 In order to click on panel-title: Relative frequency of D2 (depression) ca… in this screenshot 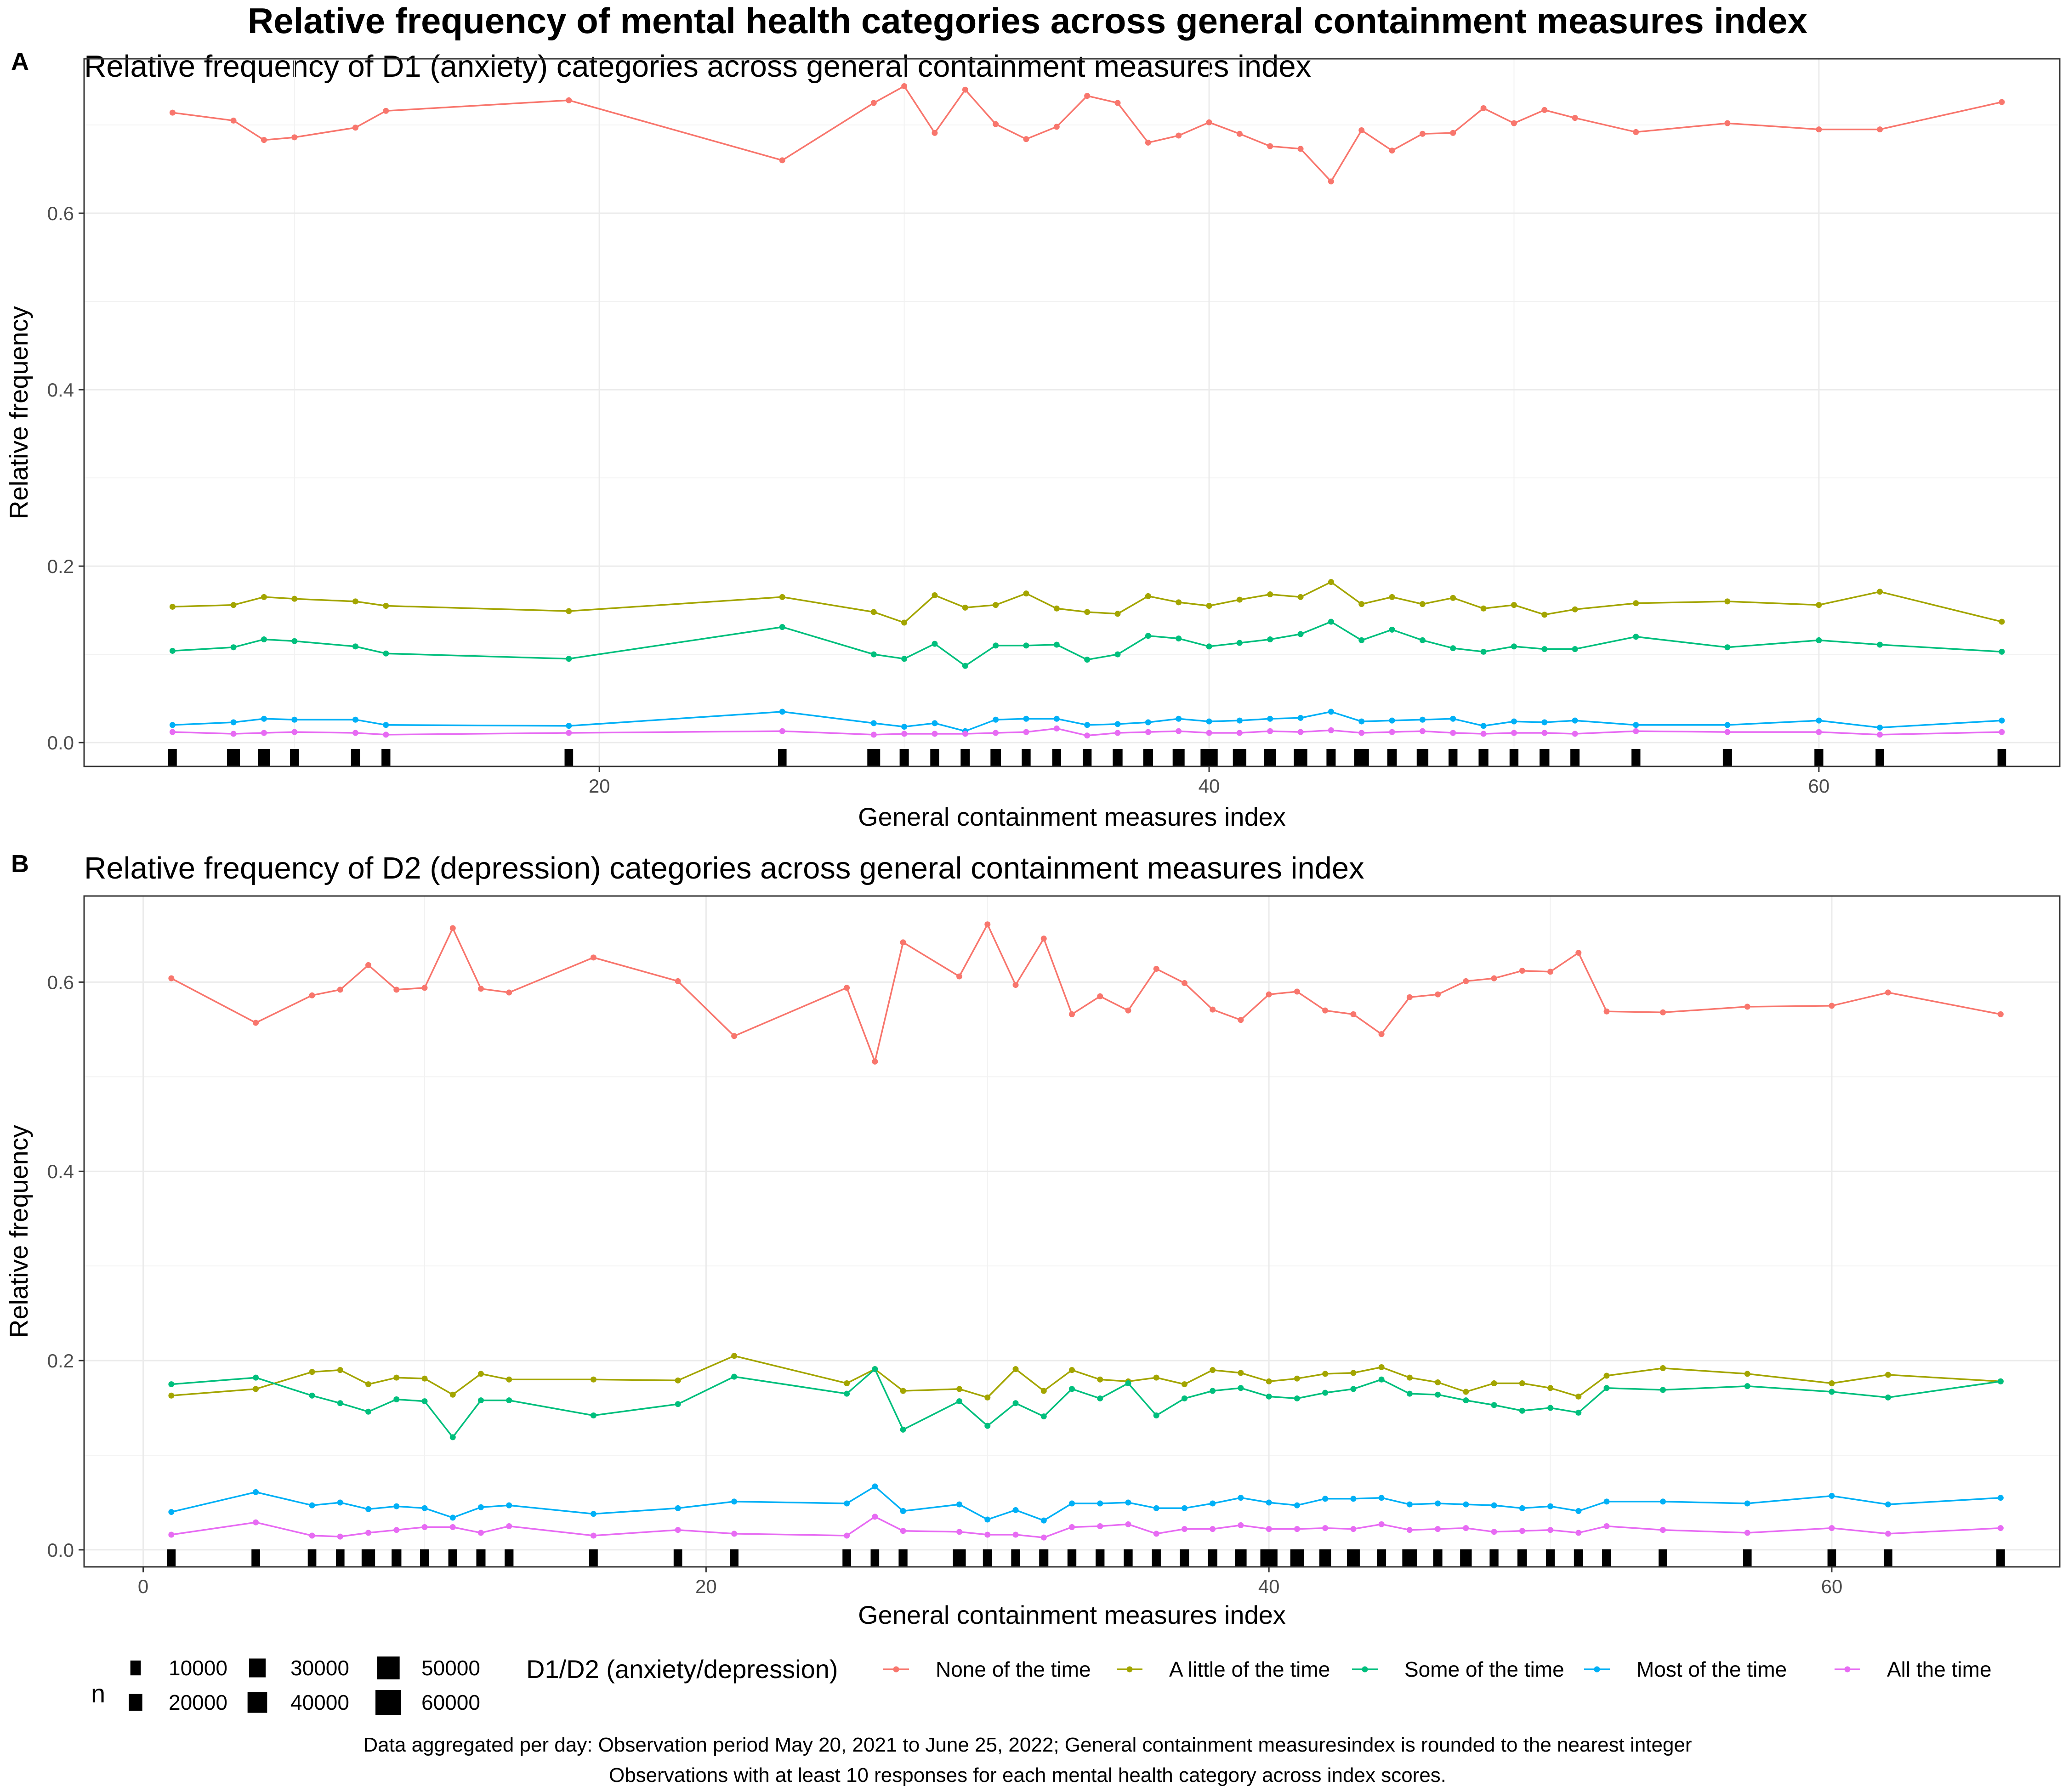, I will do `click(724, 868)`.